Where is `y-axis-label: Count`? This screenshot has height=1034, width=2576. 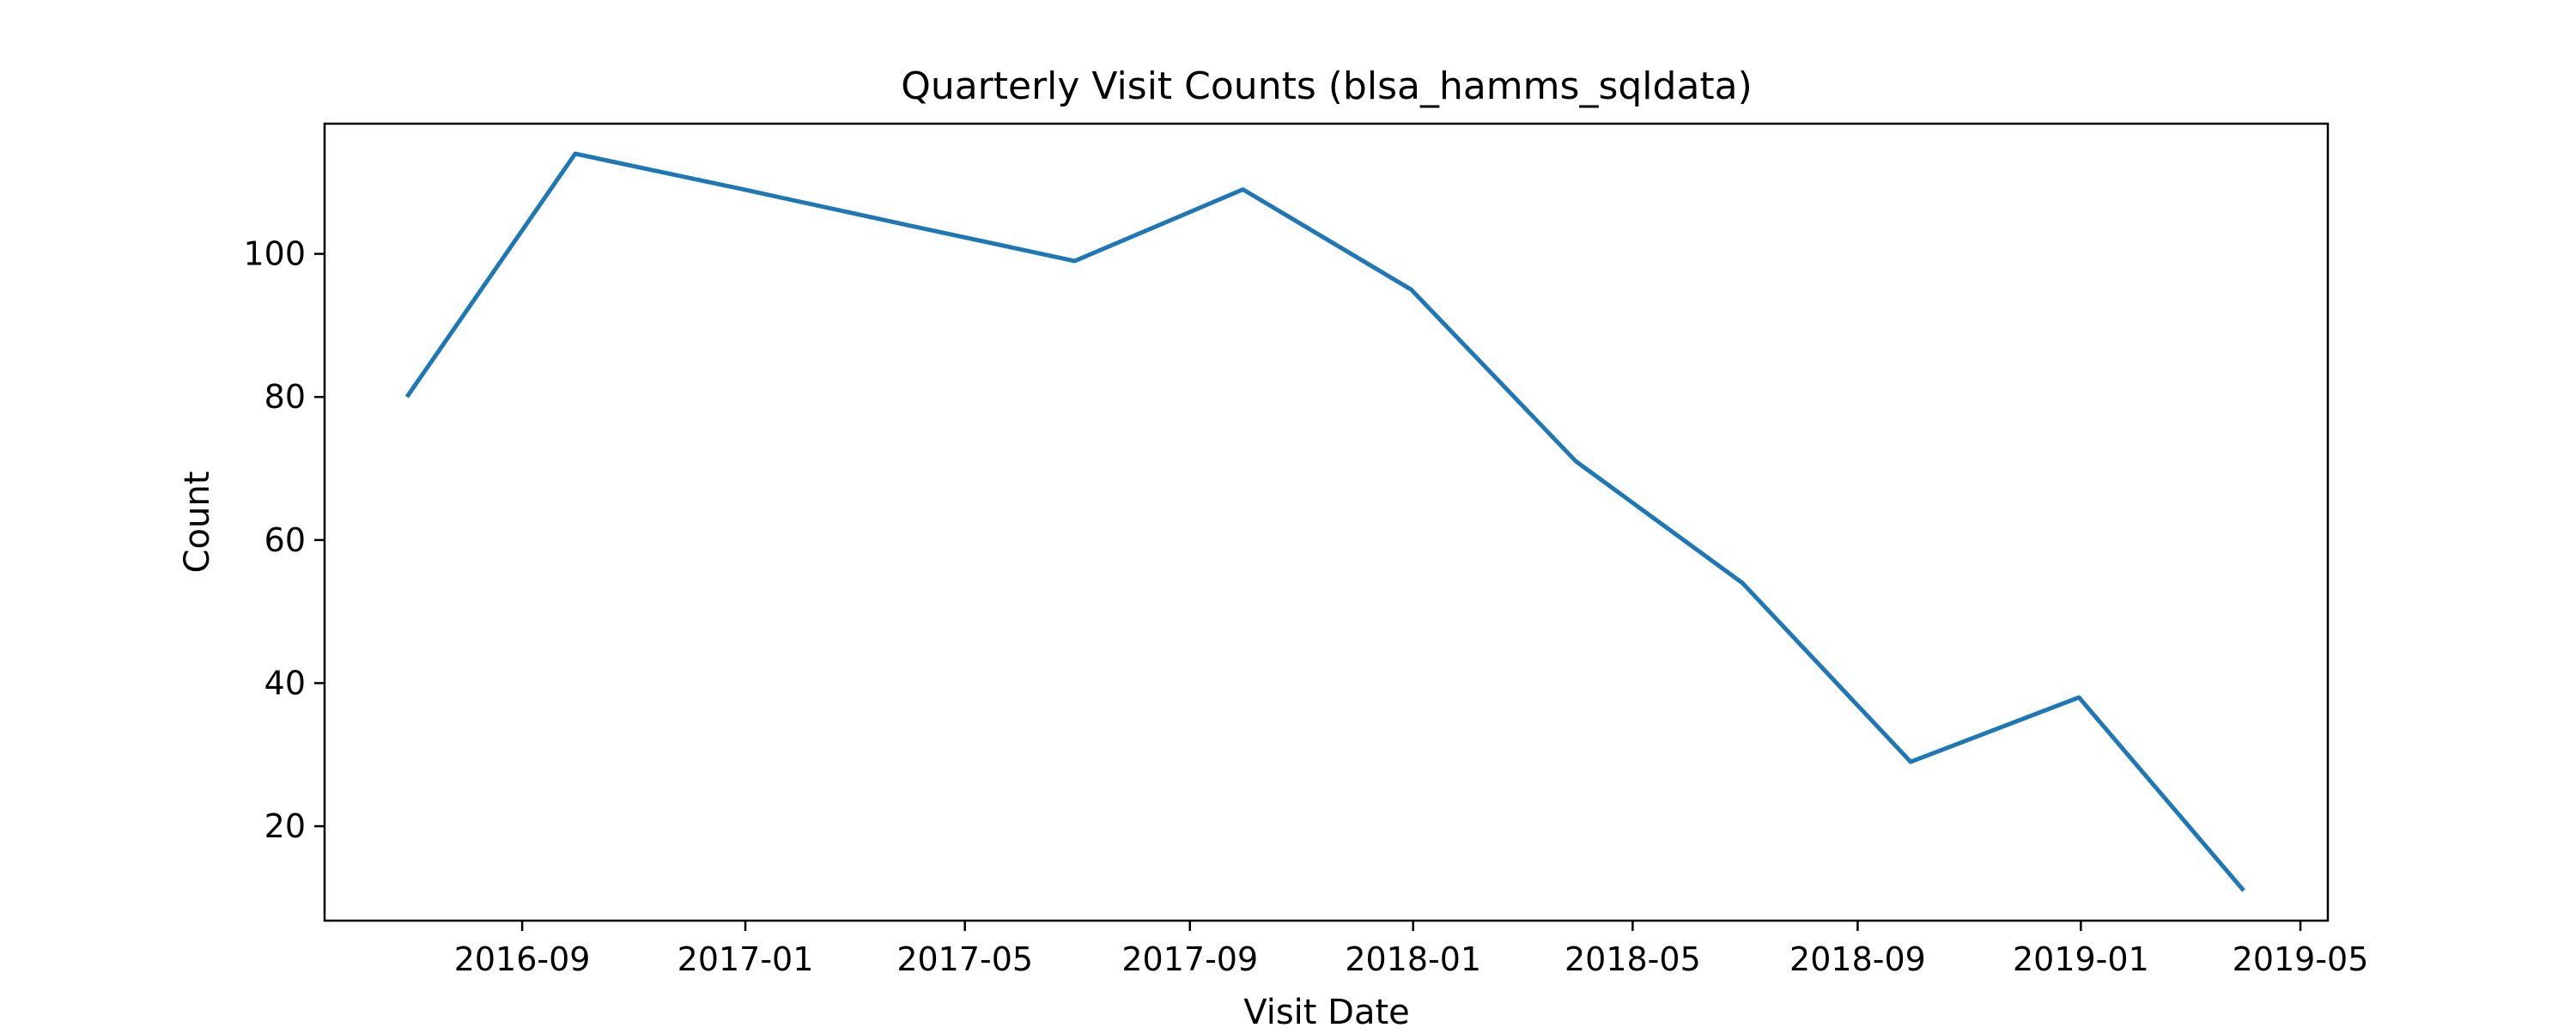
y-axis-label: Count is located at coordinates (197, 522).